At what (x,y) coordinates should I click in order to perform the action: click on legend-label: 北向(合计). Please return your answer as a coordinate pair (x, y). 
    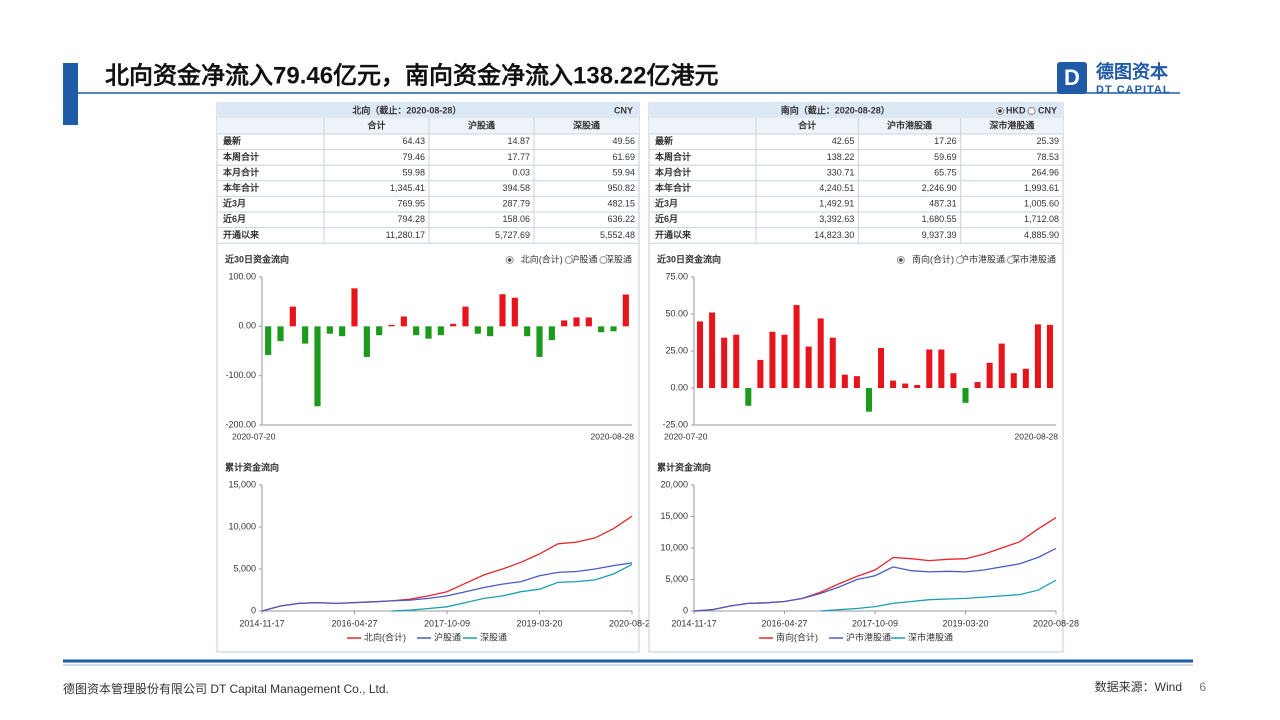
    Looking at the image, I should click on (385, 636).